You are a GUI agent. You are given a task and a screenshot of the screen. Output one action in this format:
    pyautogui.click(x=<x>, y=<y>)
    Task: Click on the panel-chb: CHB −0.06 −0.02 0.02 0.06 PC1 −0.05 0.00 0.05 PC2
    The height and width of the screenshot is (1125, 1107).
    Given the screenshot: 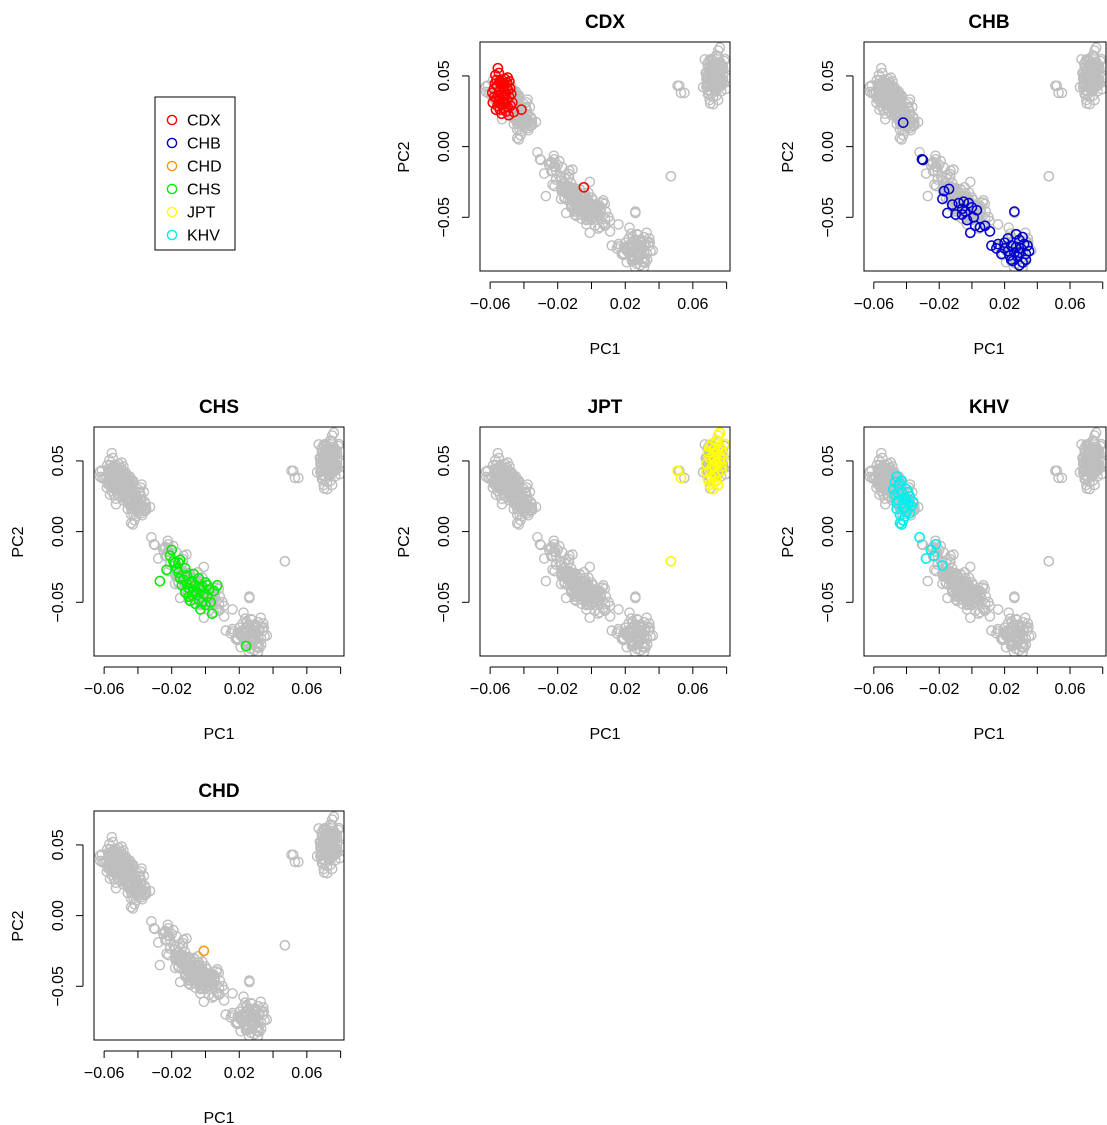 What is the action you would take?
    pyautogui.click(x=943, y=185)
    